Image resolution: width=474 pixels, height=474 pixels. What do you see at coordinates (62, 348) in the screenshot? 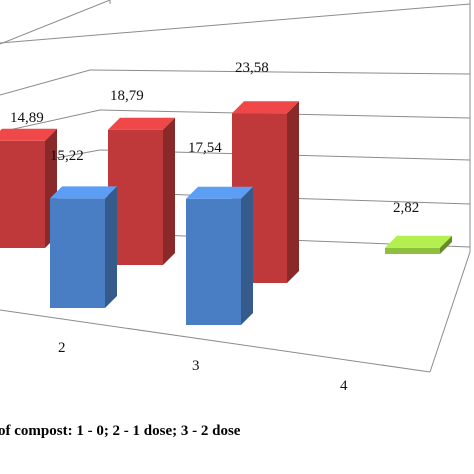
I see `x-tick-label-2: 2` at bounding box center [62, 348].